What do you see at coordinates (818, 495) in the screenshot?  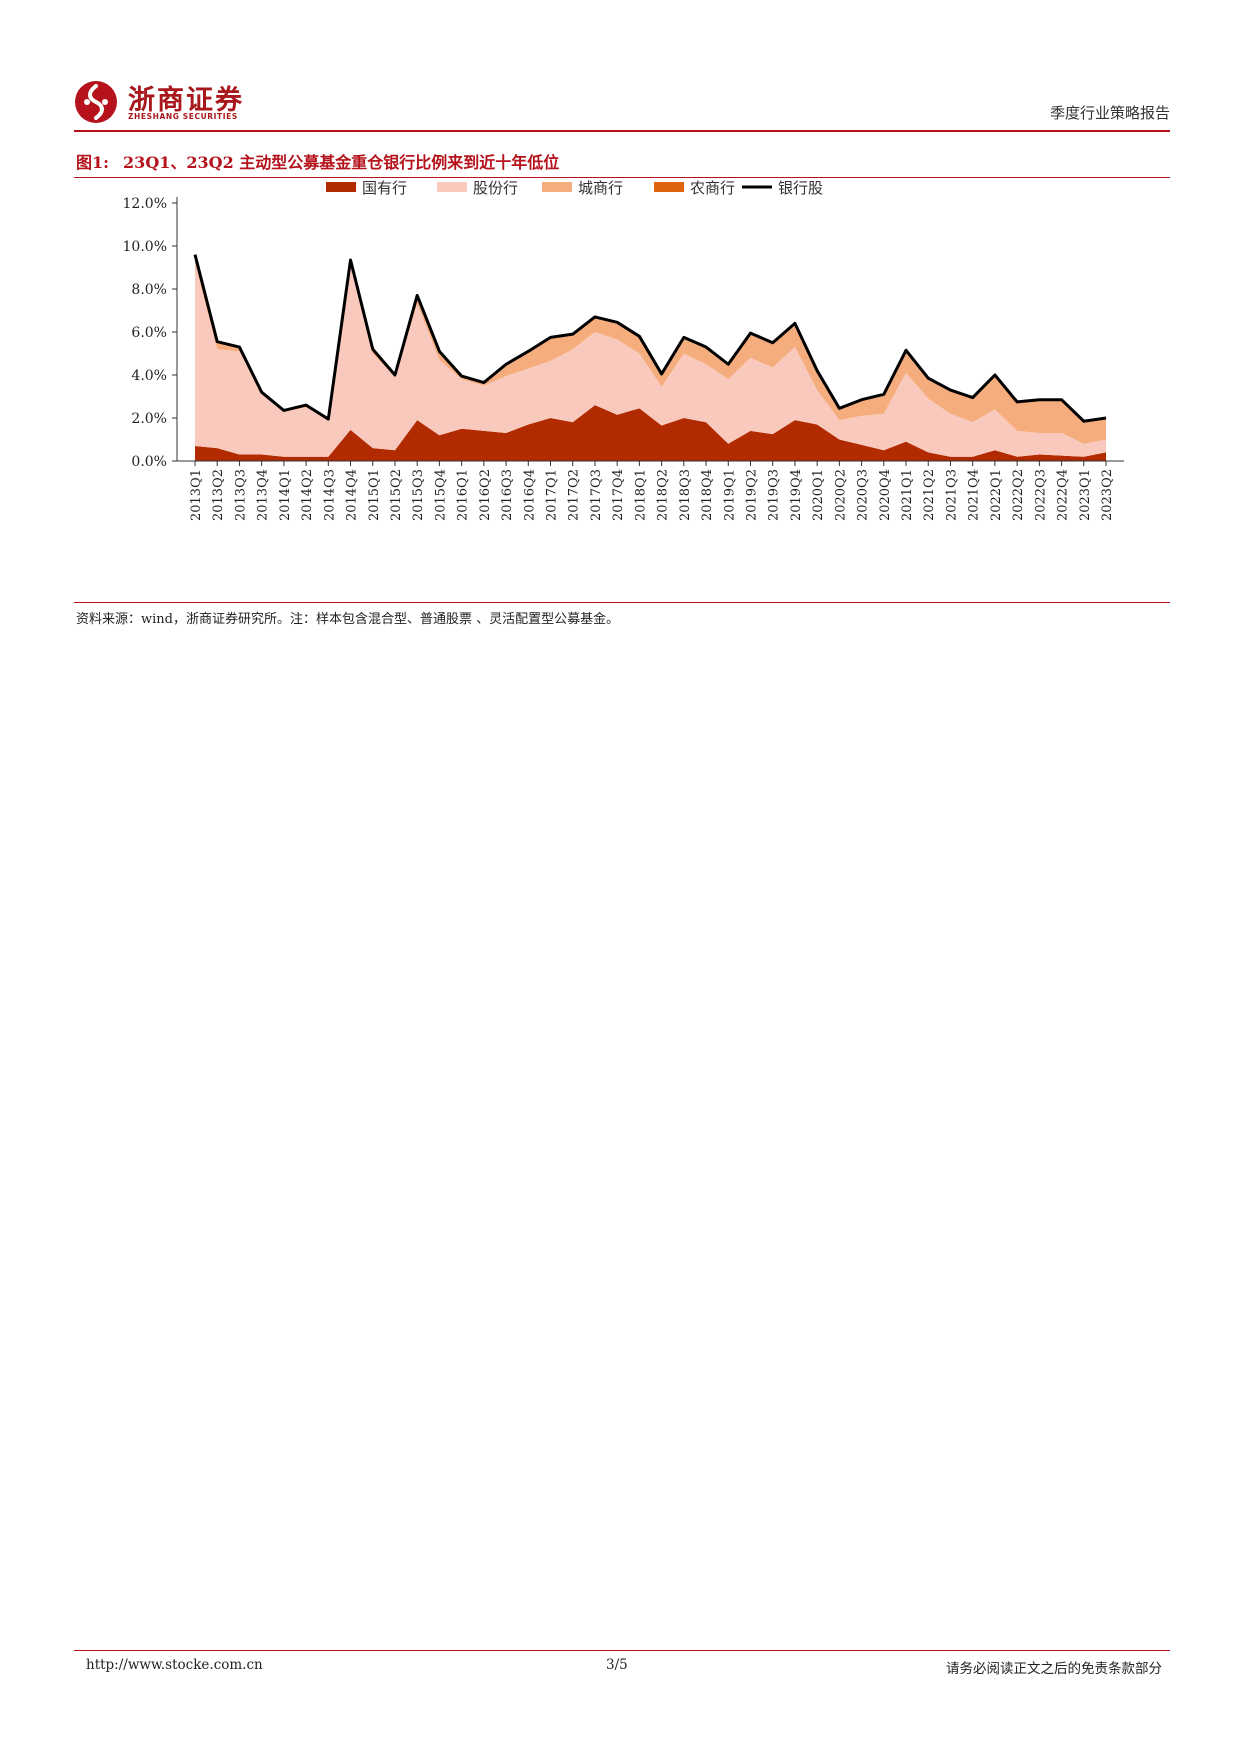 I see `x-tick-label: 2020Q1` at bounding box center [818, 495].